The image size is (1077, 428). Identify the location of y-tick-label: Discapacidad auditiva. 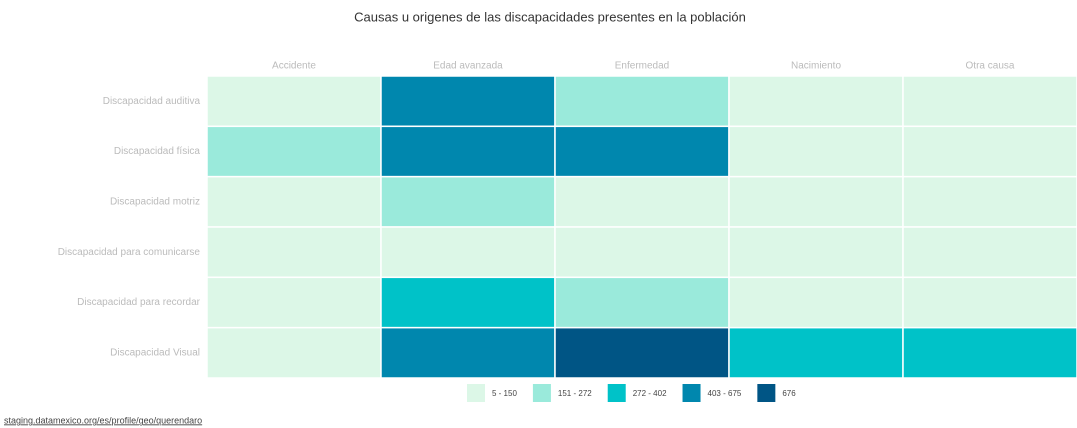
(152, 101).